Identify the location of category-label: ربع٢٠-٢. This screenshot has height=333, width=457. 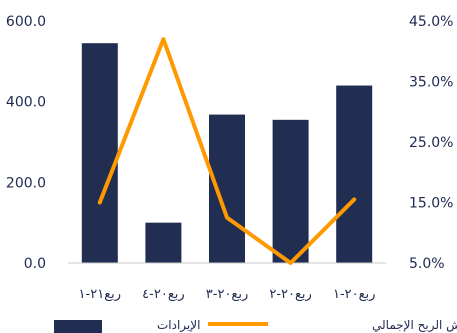
(290, 294).